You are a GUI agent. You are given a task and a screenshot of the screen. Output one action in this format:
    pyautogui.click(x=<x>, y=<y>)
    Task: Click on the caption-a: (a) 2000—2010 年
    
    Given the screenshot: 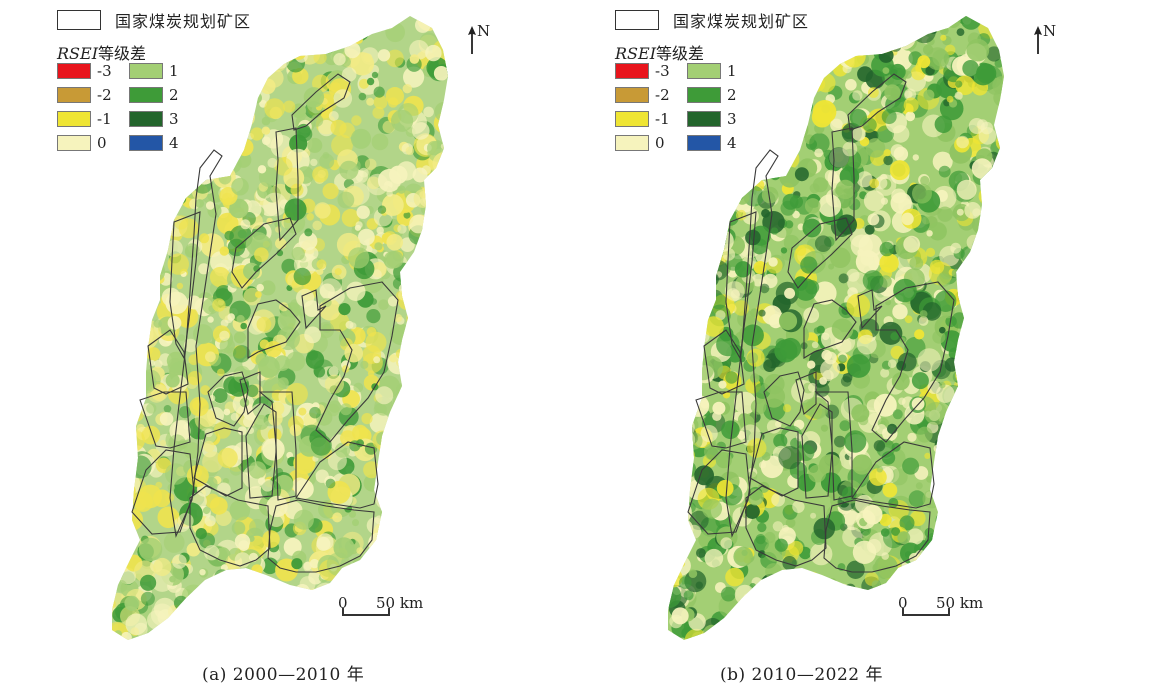 What is the action you would take?
    pyautogui.click(x=283, y=675)
    